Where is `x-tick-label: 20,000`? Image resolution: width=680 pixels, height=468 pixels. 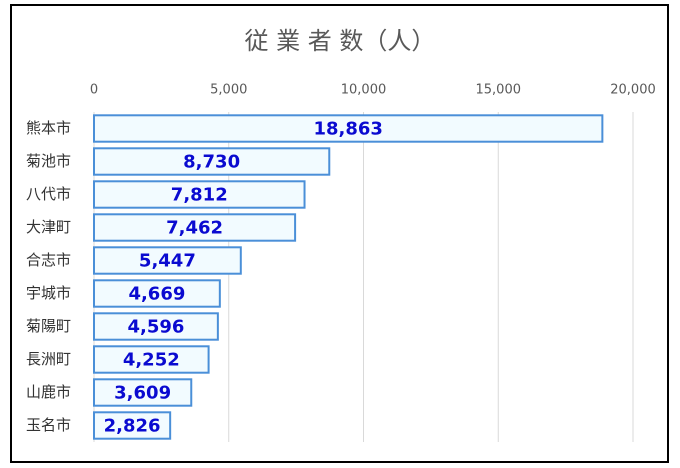
x-tick-label: 20,000 is located at coordinates (633, 90).